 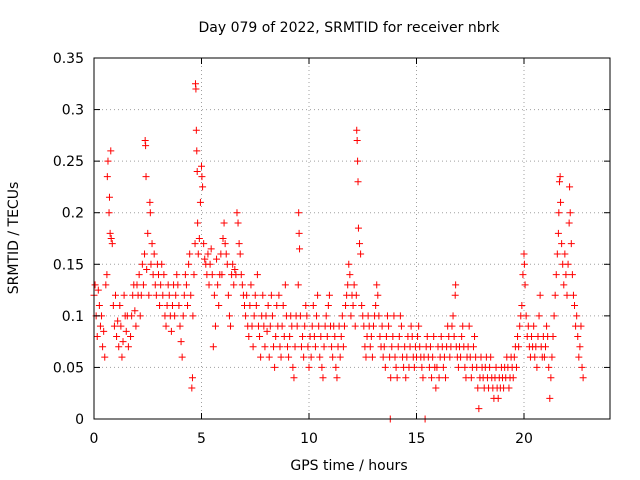 I want to click on x-tick-label: 5, so click(x=201, y=439).